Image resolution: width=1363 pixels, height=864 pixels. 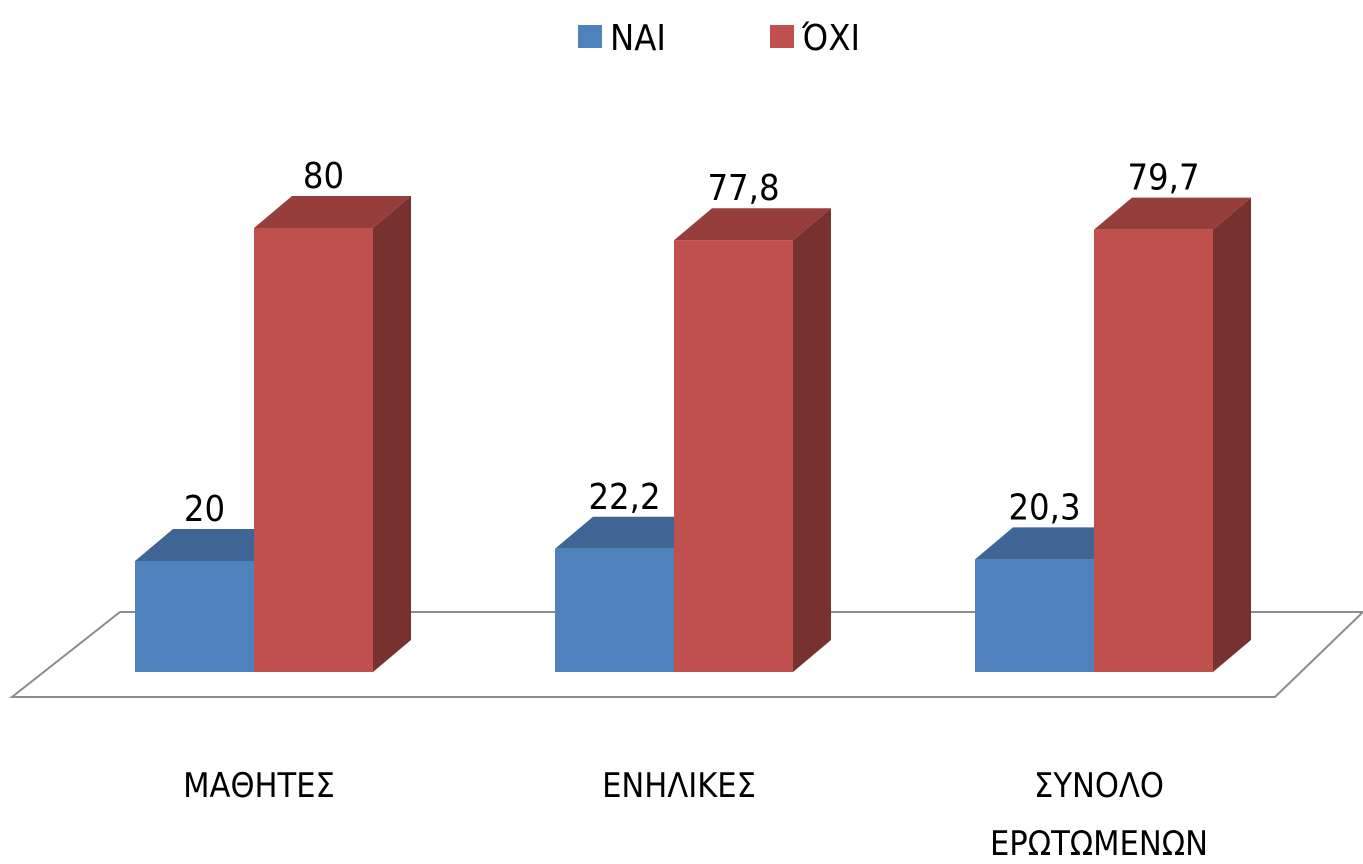 What do you see at coordinates (204, 509) in the screenshot?
I see `data-label: 20` at bounding box center [204, 509].